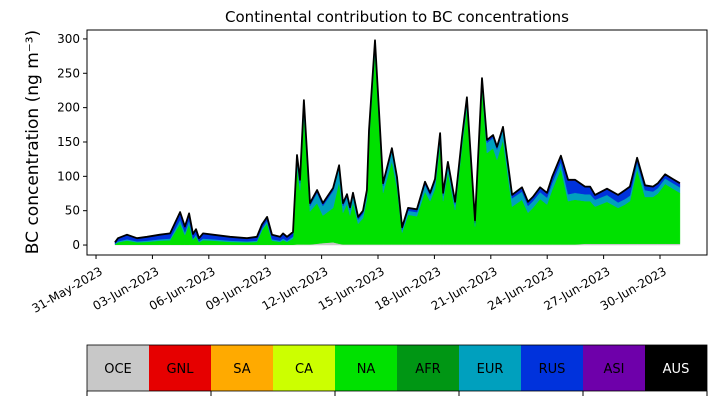 The width and height of the screenshot is (717, 402). Describe the element at coordinates (68, 142) in the screenshot. I see `y-tick-label: 150` at that location.